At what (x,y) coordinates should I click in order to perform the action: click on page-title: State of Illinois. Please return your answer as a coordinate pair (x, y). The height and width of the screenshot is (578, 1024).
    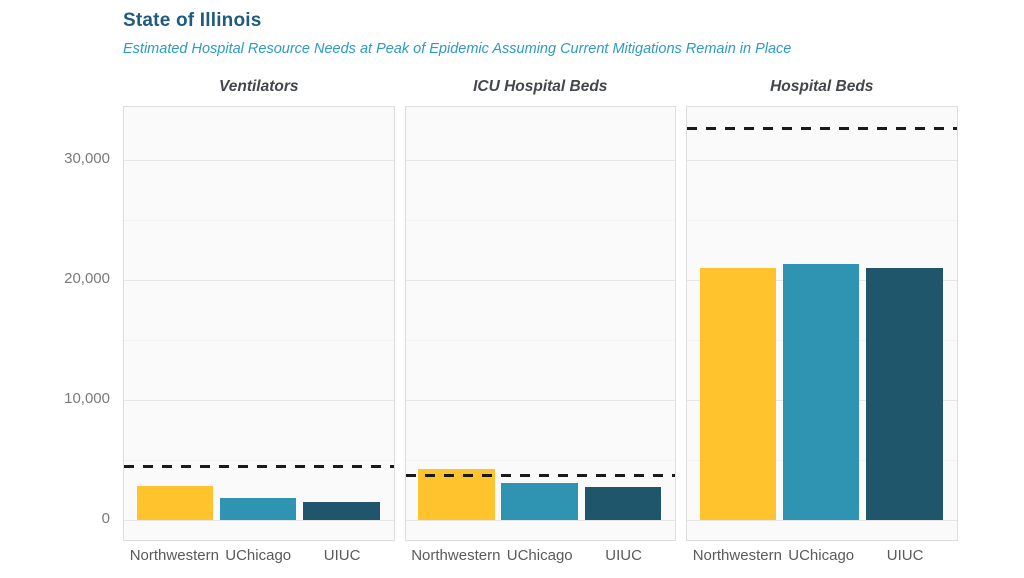
    Looking at the image, I should click on (192, 20).